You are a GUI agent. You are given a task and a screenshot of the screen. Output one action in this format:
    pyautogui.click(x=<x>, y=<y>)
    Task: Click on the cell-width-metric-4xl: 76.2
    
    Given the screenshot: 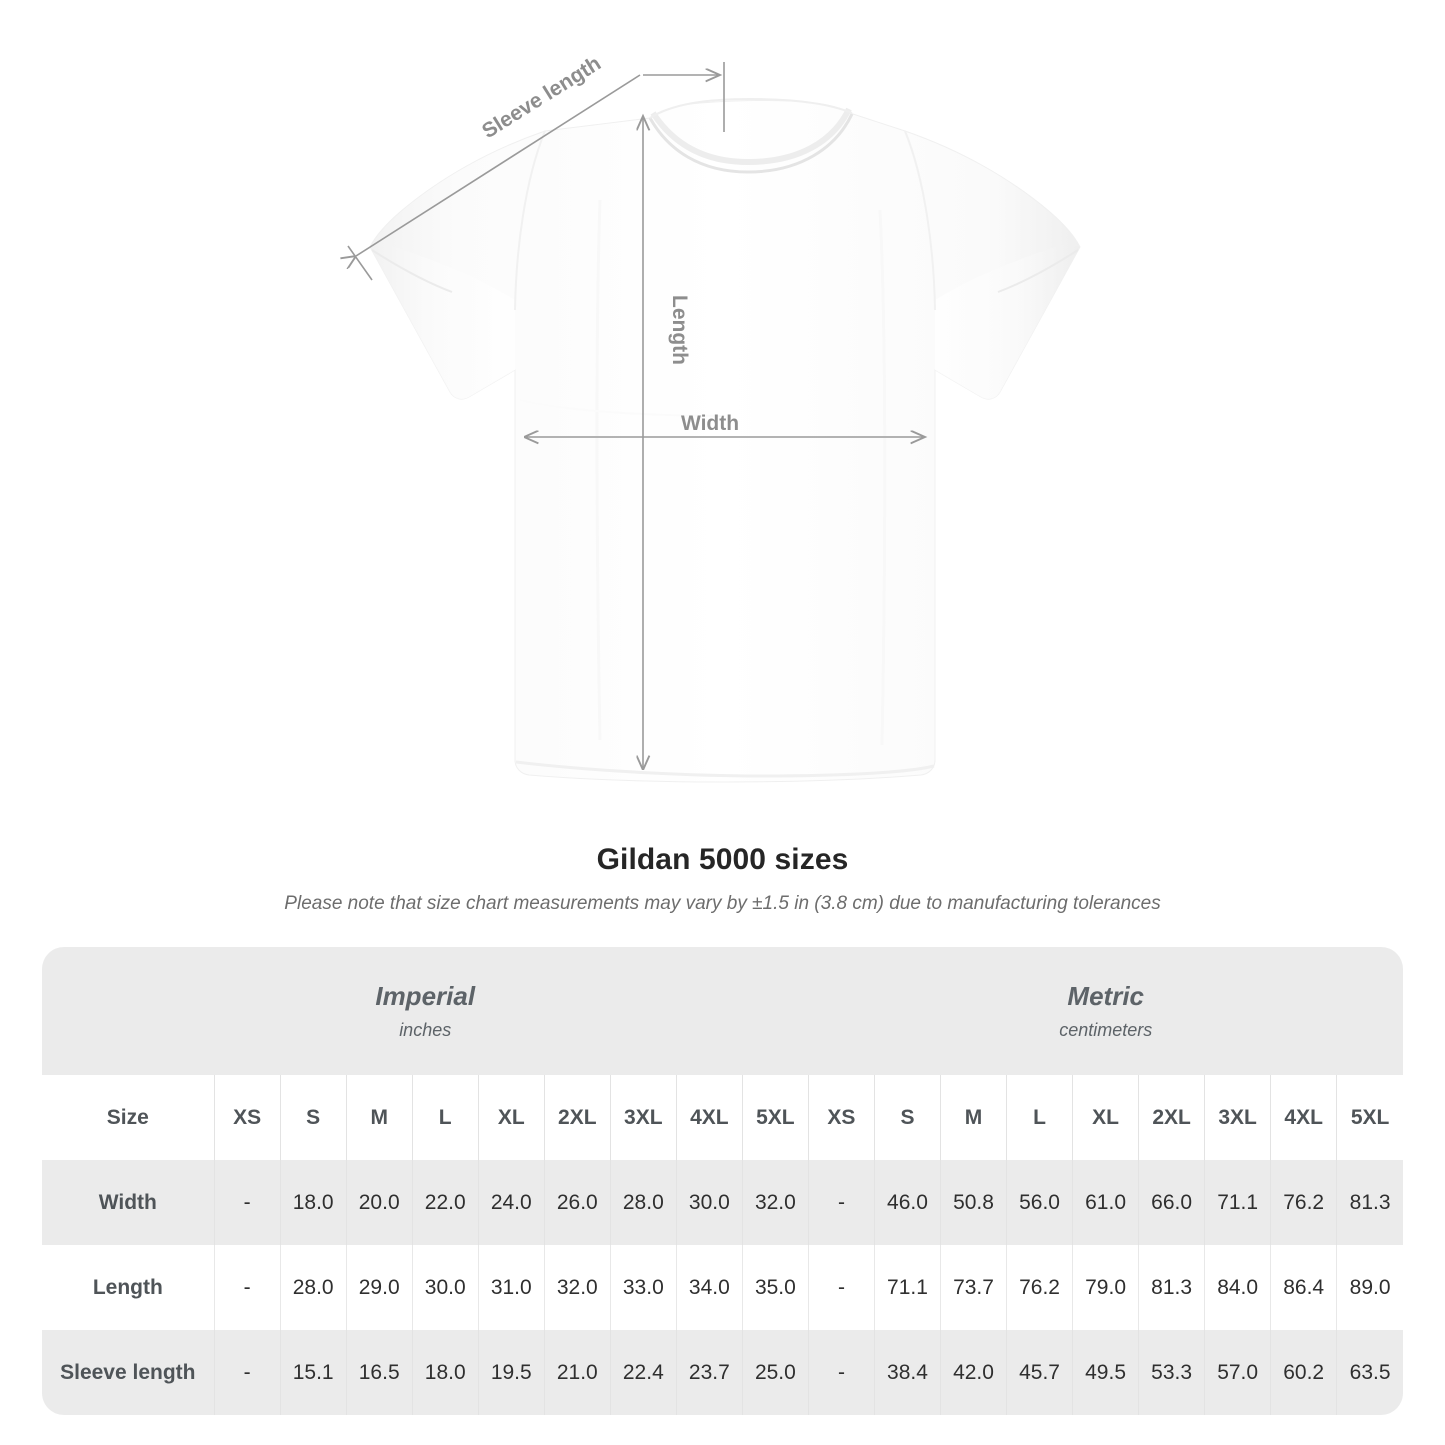 What is the action you would take?
    pyautogui.click(x=1303, y=1202)
    